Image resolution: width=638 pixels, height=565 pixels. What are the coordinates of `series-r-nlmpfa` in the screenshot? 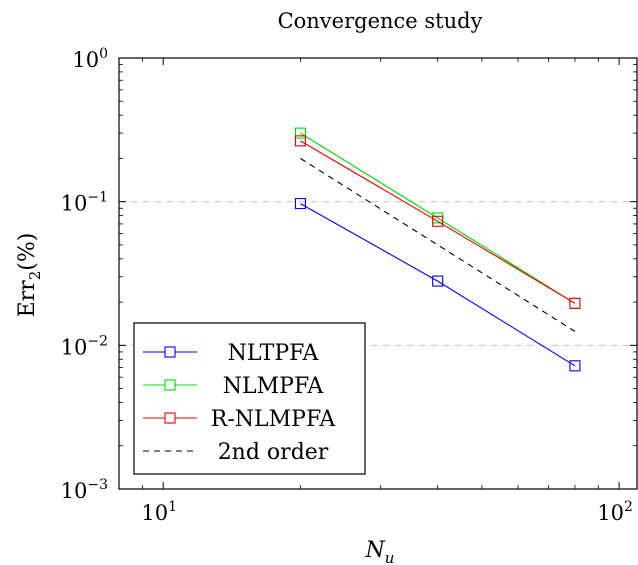 It's located at (437, 222).